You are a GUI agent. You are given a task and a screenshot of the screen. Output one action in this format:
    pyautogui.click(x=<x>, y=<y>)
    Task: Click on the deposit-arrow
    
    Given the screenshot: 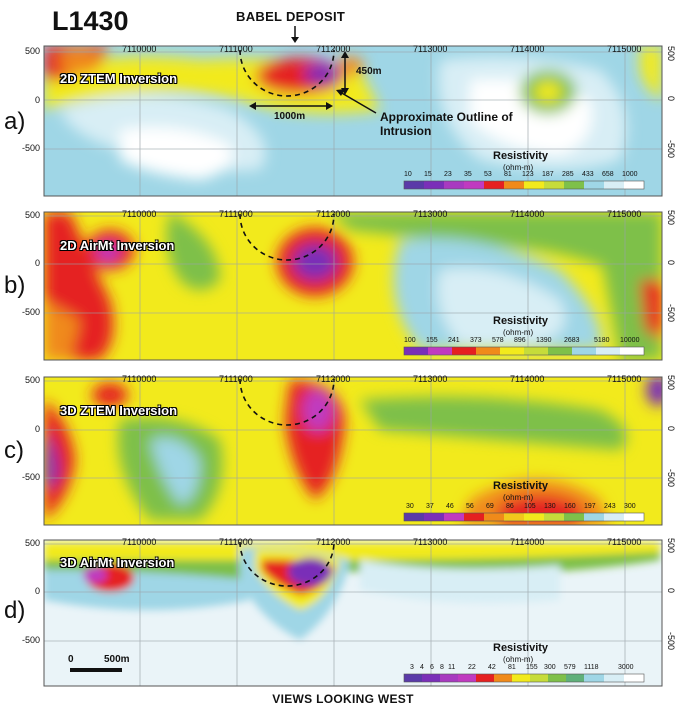 What is the action you would take?
    pyautogui.click(x=295, y=34)
    